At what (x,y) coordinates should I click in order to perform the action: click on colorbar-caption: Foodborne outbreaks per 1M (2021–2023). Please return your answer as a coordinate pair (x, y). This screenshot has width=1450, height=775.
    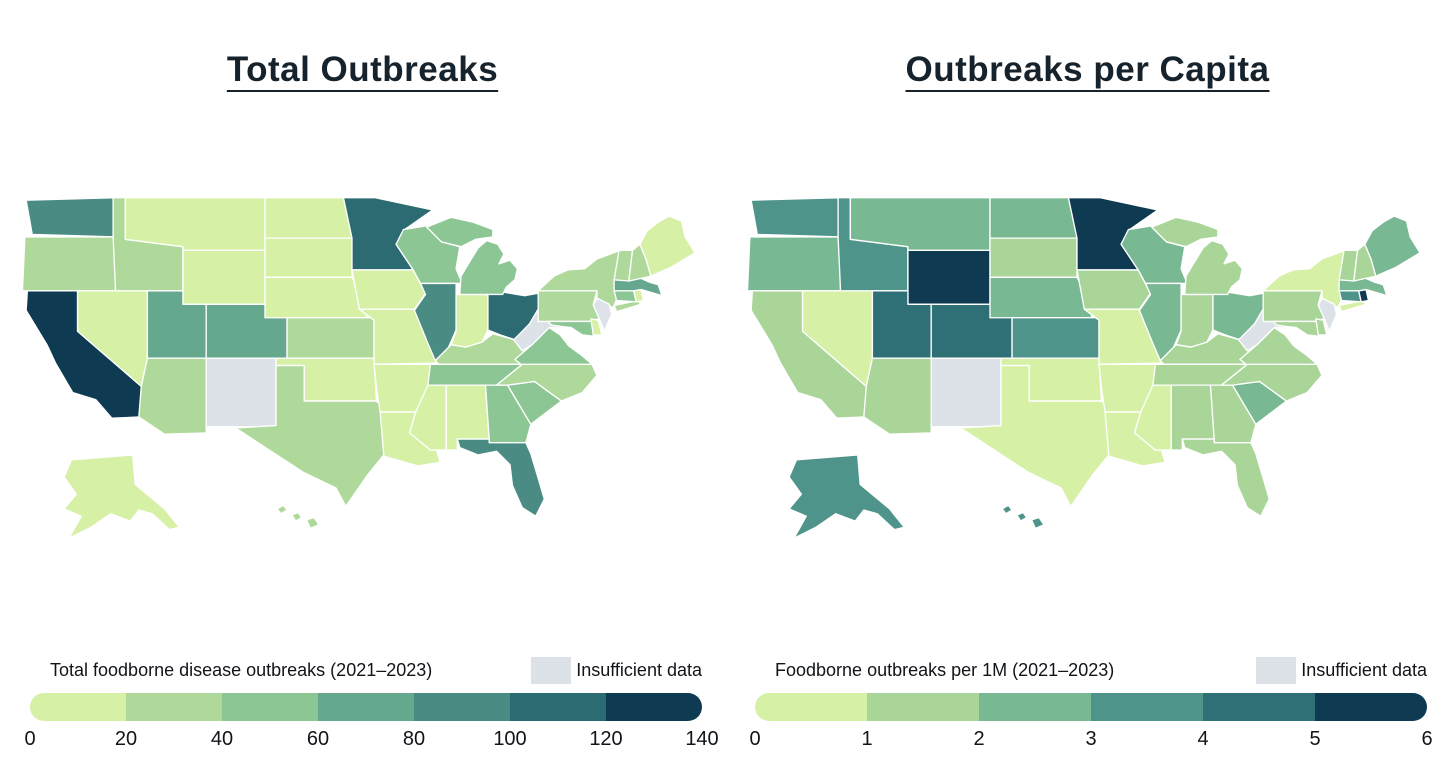
    Looking at the image, I should click on (945, 669).